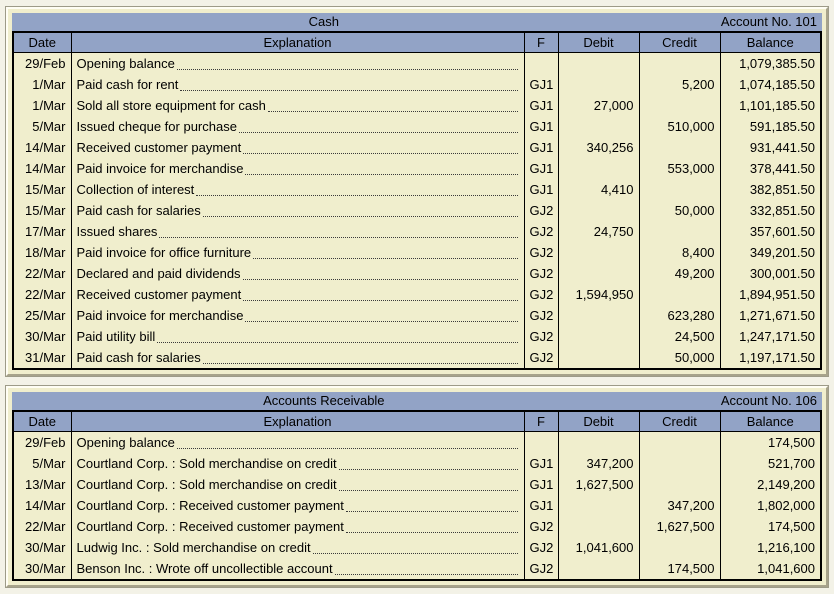  What do you see at coordinates (770, 63) in the screenshot?
I see `cell-balance: 1,079,385.50` at bounding box center [770, 63].